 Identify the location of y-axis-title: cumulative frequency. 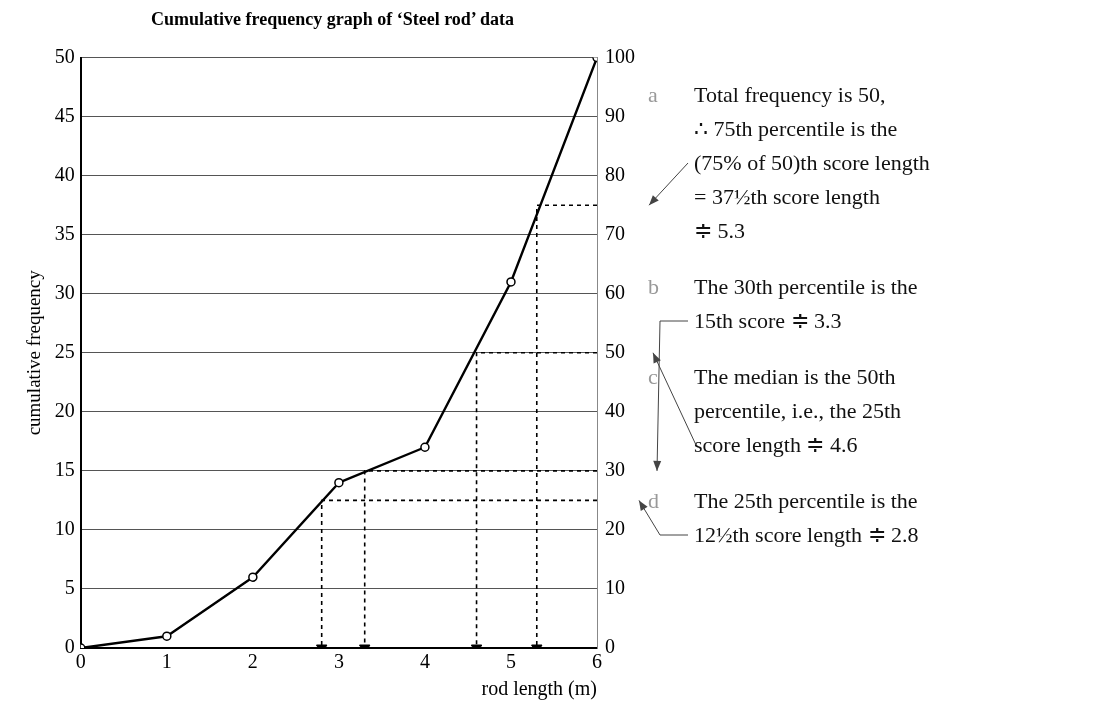
(34, 352).